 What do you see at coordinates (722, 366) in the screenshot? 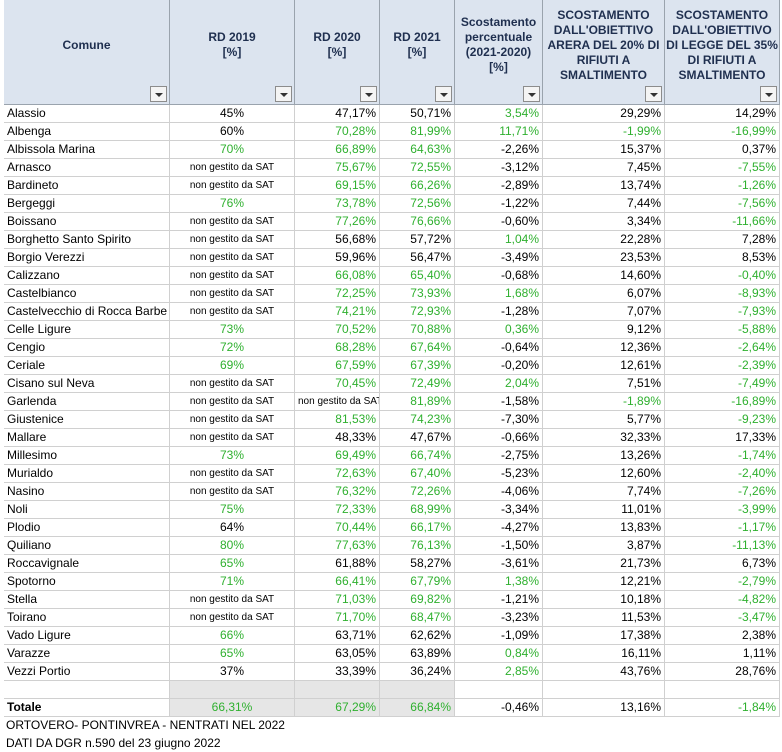
I see `data-cell: -2,39%` at bounding box center [722, 366].